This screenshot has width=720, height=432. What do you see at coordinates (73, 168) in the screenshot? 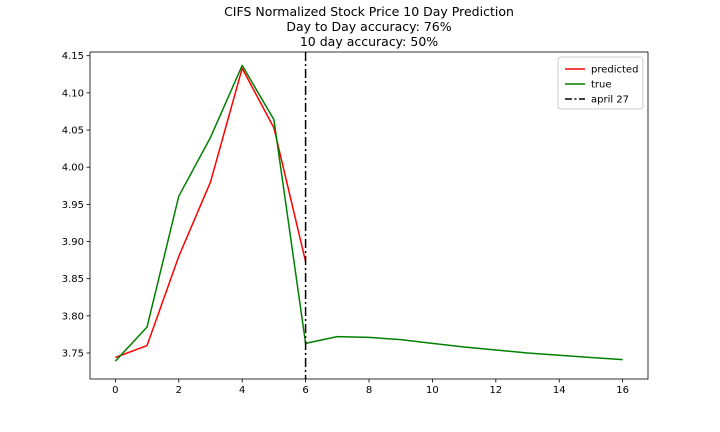
I see `y-tick-label: 4.00` at bounding box center [73, 168].